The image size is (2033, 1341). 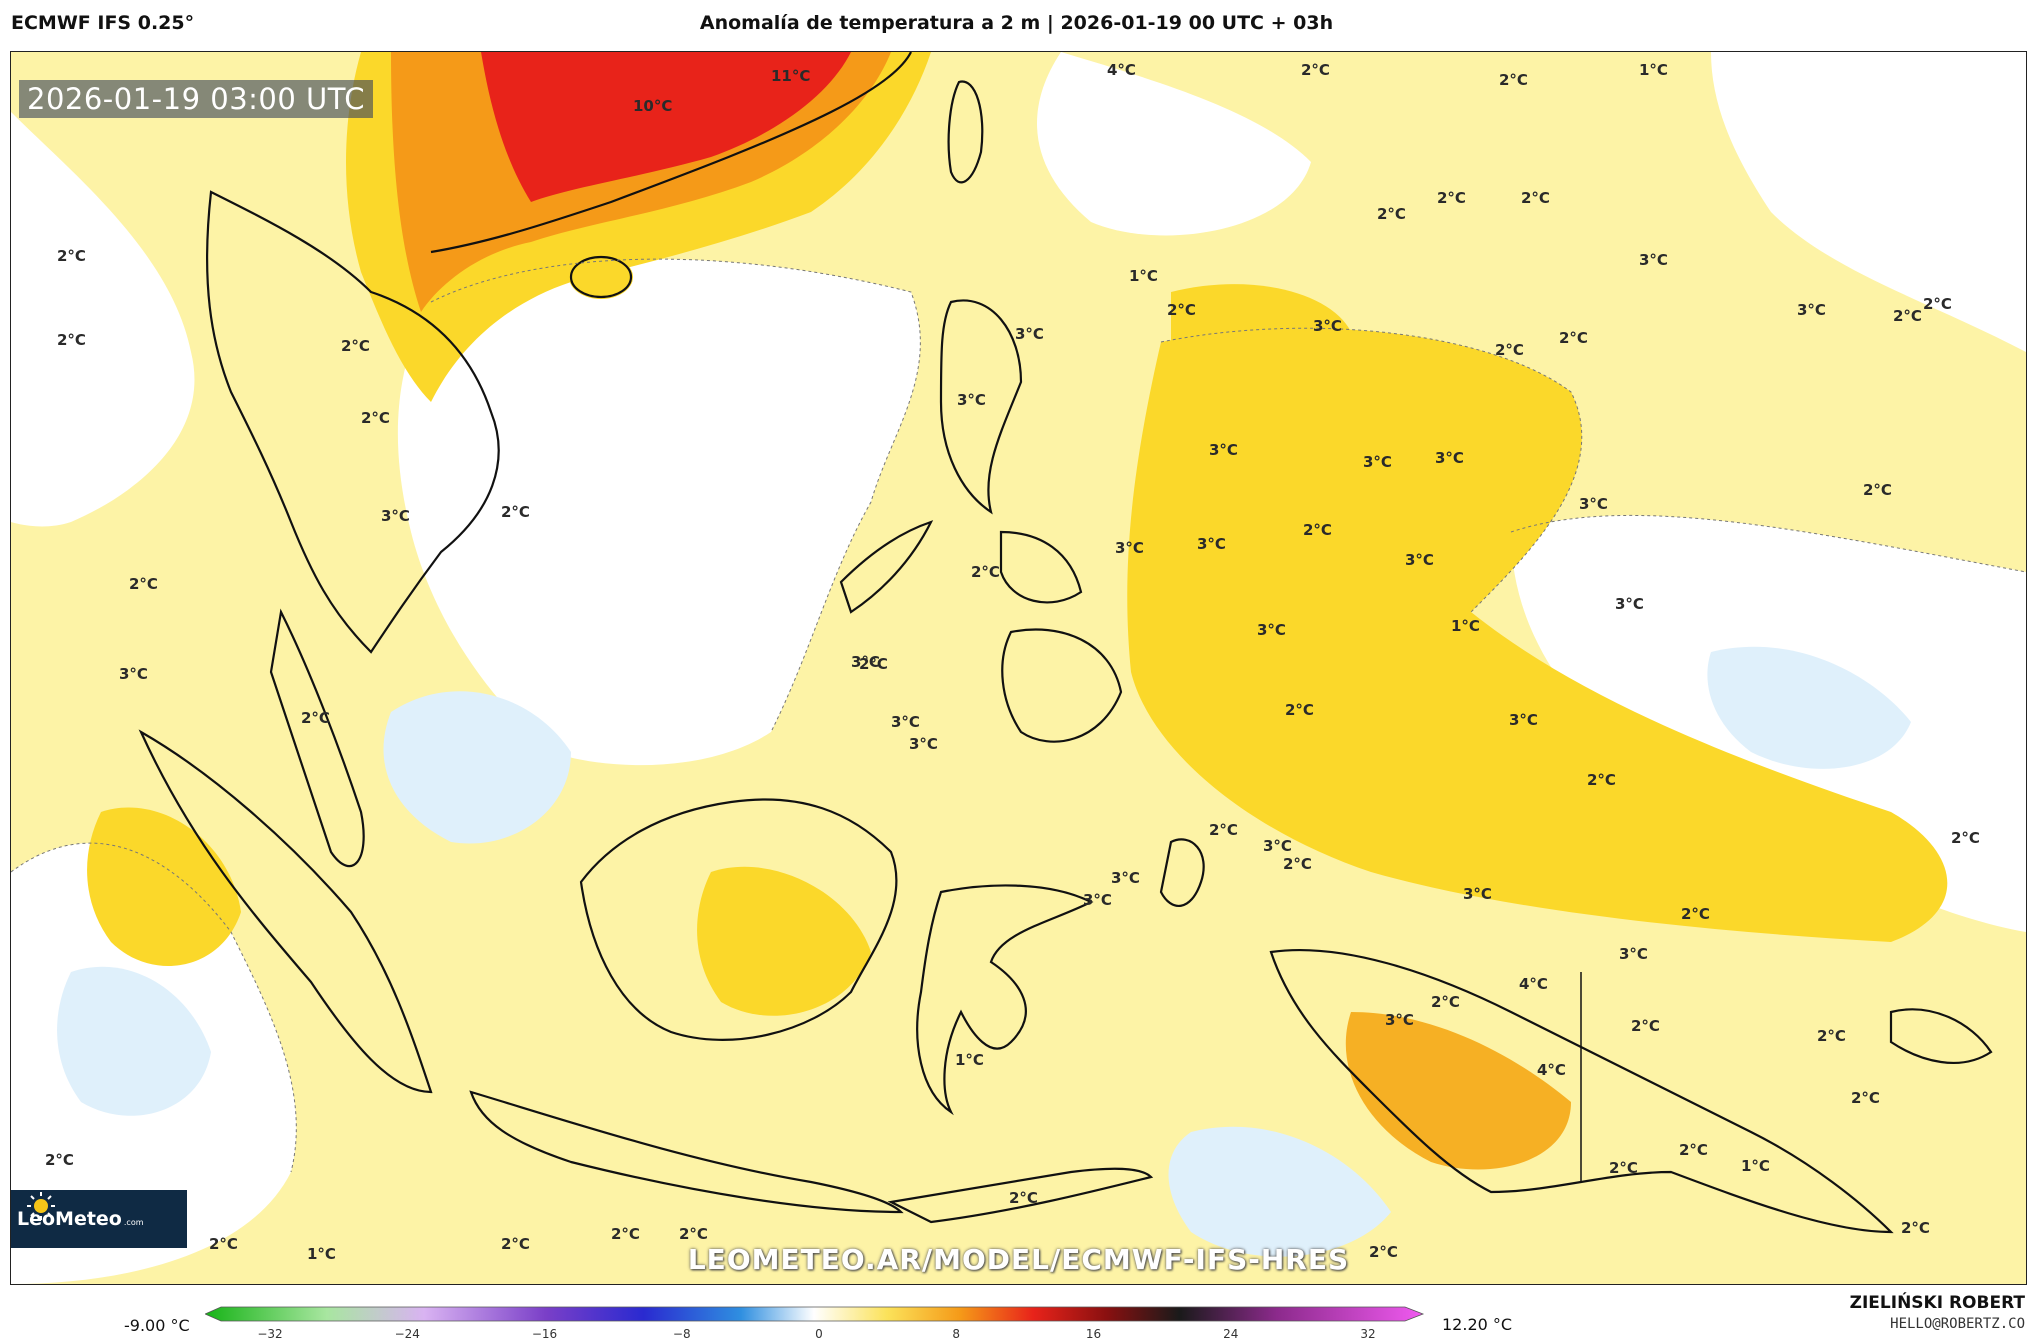 What do you see at coordinates (686, 1152) in the screenshot?
I see `coast-java` at bounding box center [686, 1152].